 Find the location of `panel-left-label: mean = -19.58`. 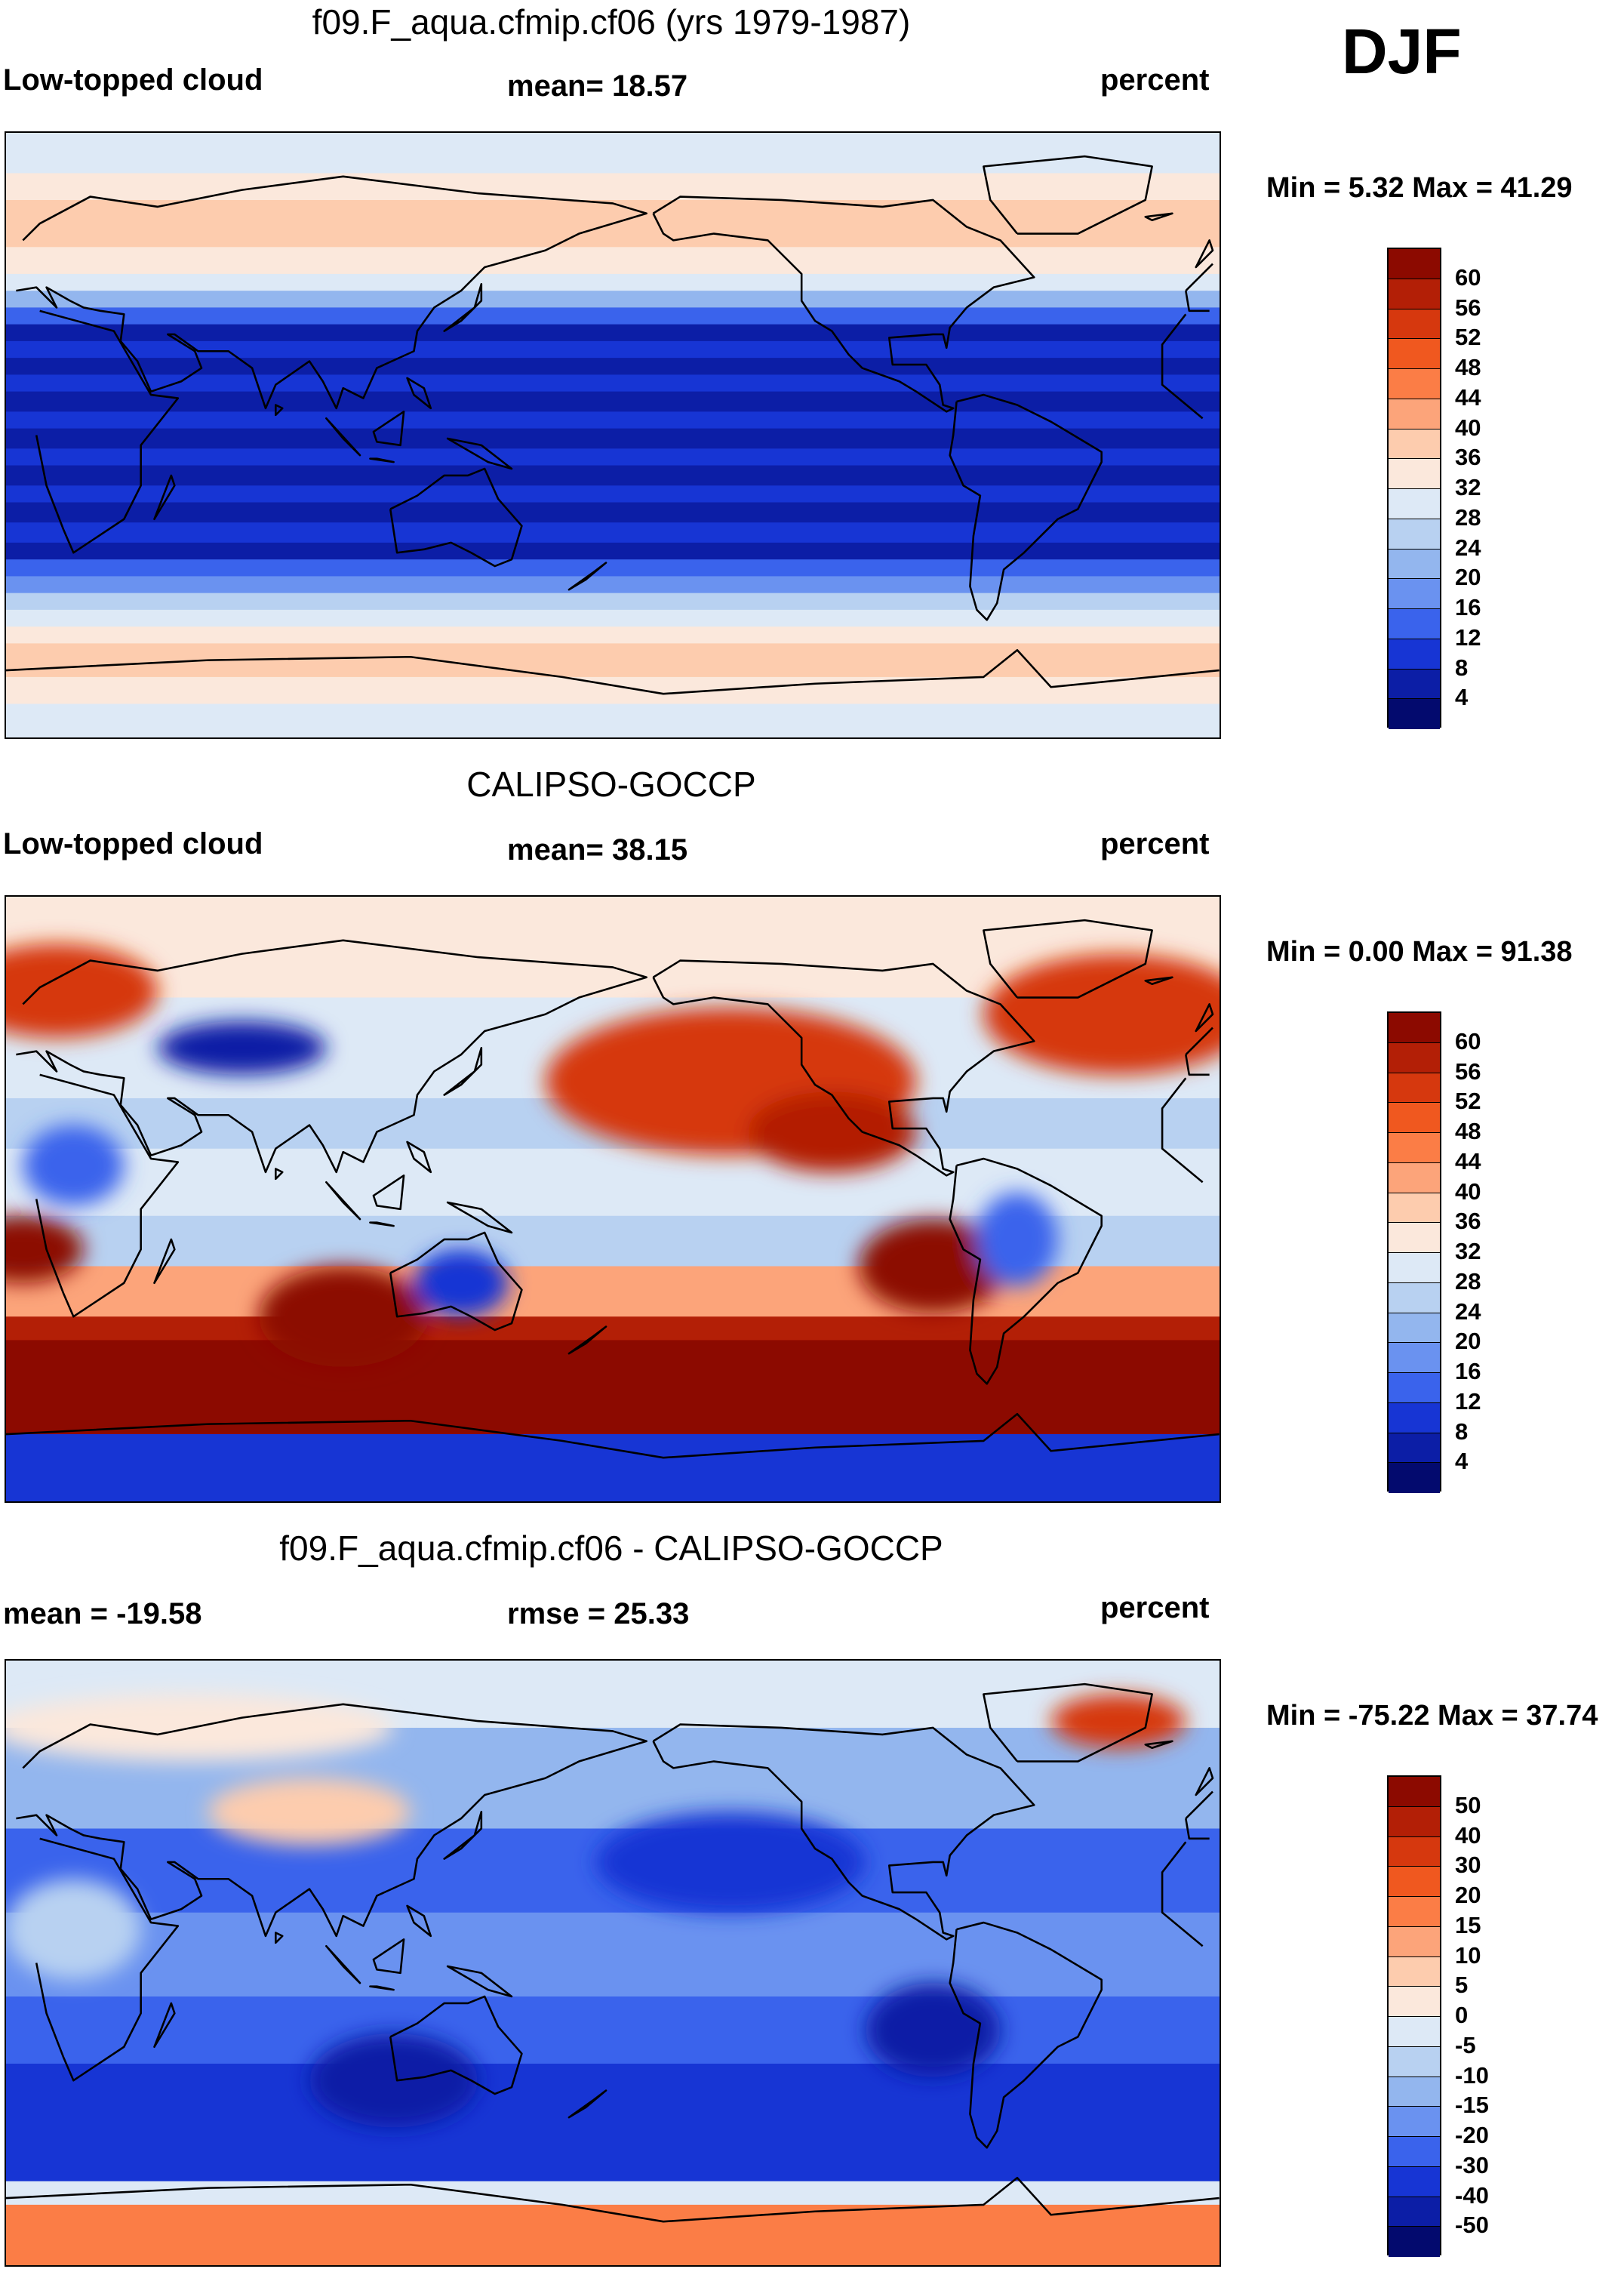

panel-left-label: mean = -19.58 is located at coordinates (102, 1613).